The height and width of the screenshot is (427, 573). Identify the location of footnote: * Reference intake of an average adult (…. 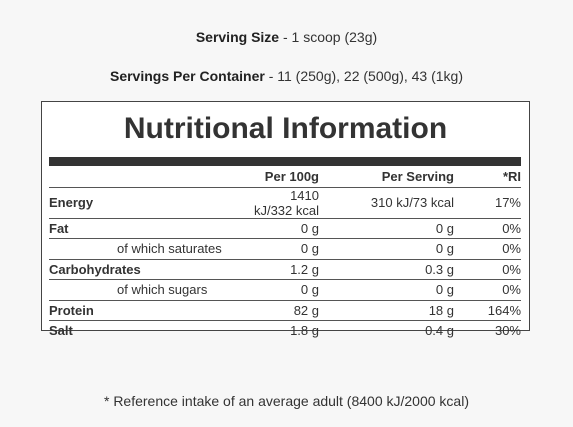
(286, 401).